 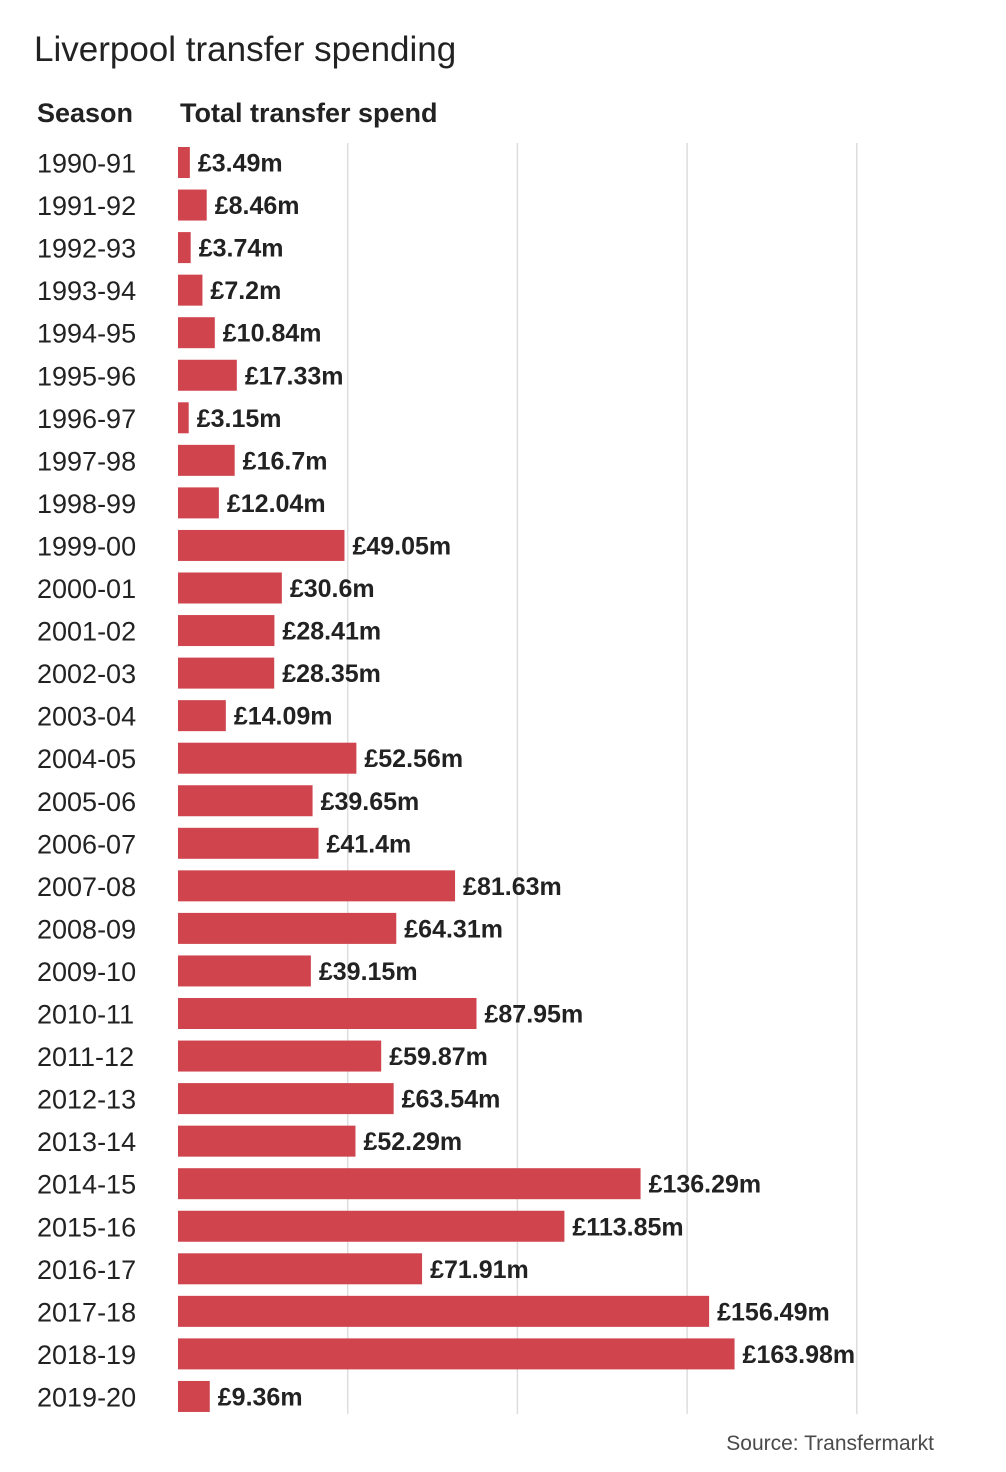 I want to click on value-label: £156.49m, so click(x=773, y=1312).